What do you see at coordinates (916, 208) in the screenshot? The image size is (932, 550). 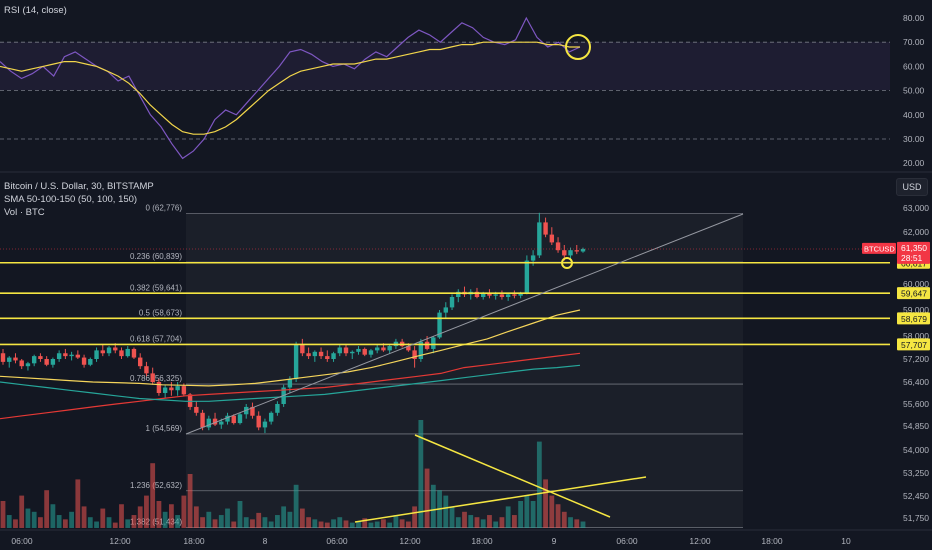 I see `price-tick-label: 63,000` at bounding box center [916, 208].